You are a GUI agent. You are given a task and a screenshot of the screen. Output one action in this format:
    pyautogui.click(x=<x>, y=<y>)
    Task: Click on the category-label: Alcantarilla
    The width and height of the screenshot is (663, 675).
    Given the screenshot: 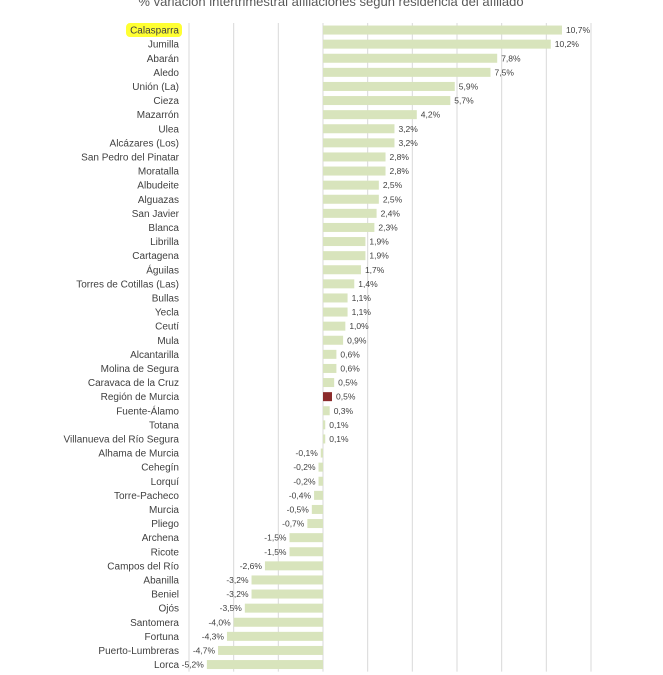 What is the action you would take?
    pyautogui.click(x=154, y=355)
    